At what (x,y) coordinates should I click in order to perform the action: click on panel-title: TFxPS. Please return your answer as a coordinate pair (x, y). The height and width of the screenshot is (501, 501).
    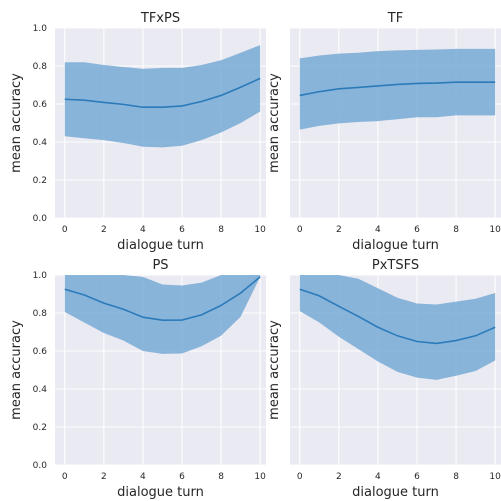
    Looking at the image, I should click on (160, 18).